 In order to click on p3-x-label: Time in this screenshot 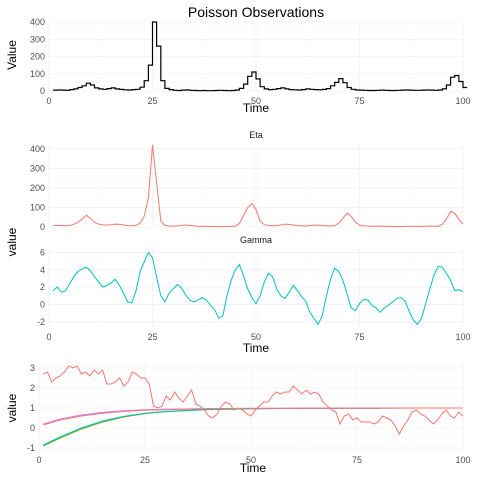, I will do `click(253, 468)`.